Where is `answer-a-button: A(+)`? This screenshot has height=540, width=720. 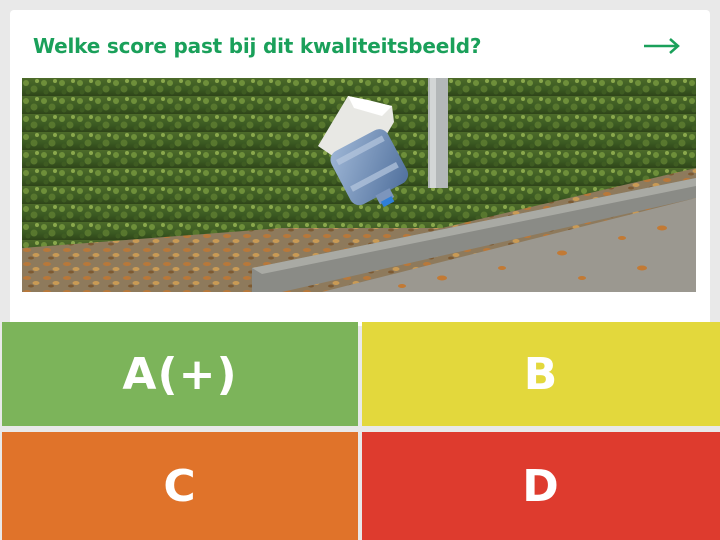
answer-a-button: A(+) is located at coordinates (180, 374).